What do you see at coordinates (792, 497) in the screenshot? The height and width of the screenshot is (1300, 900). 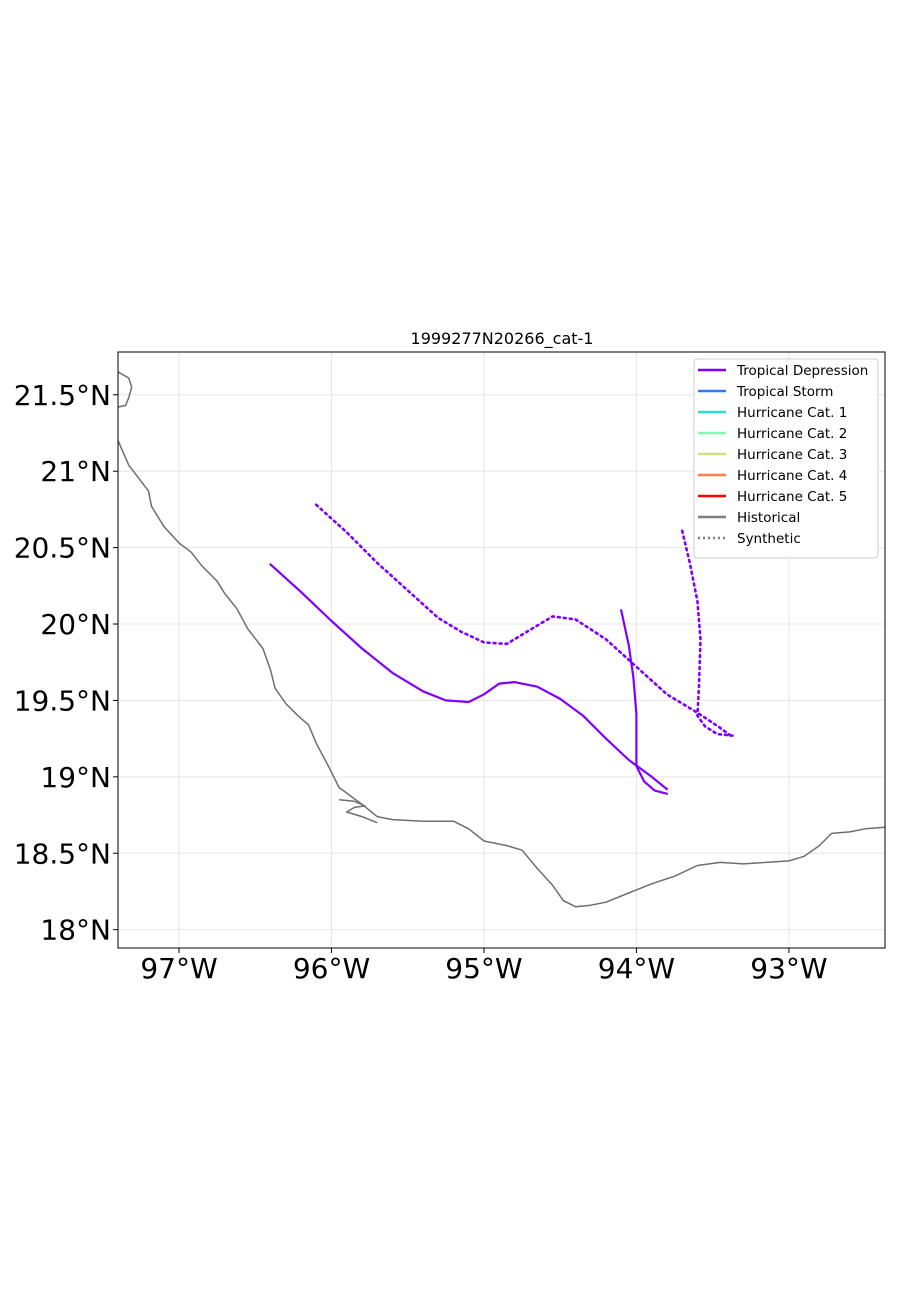 I see `legend-label: Hurricane Cat. 5` at bounding box center [792, 497].